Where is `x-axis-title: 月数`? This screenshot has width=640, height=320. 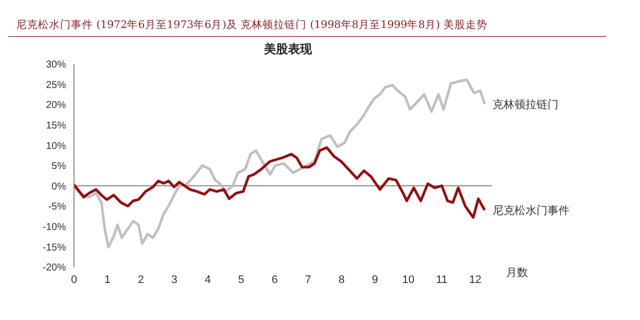 x-axis-title: 月数 is located at coordinates (517, 272).